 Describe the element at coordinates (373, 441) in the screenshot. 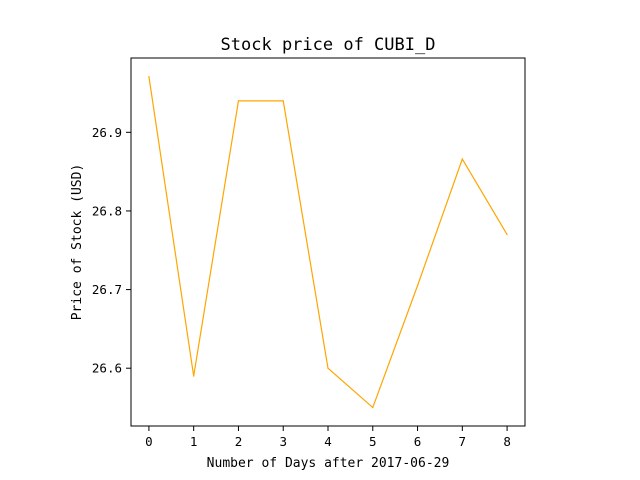

I see `x-tick-label: 5` at that location.